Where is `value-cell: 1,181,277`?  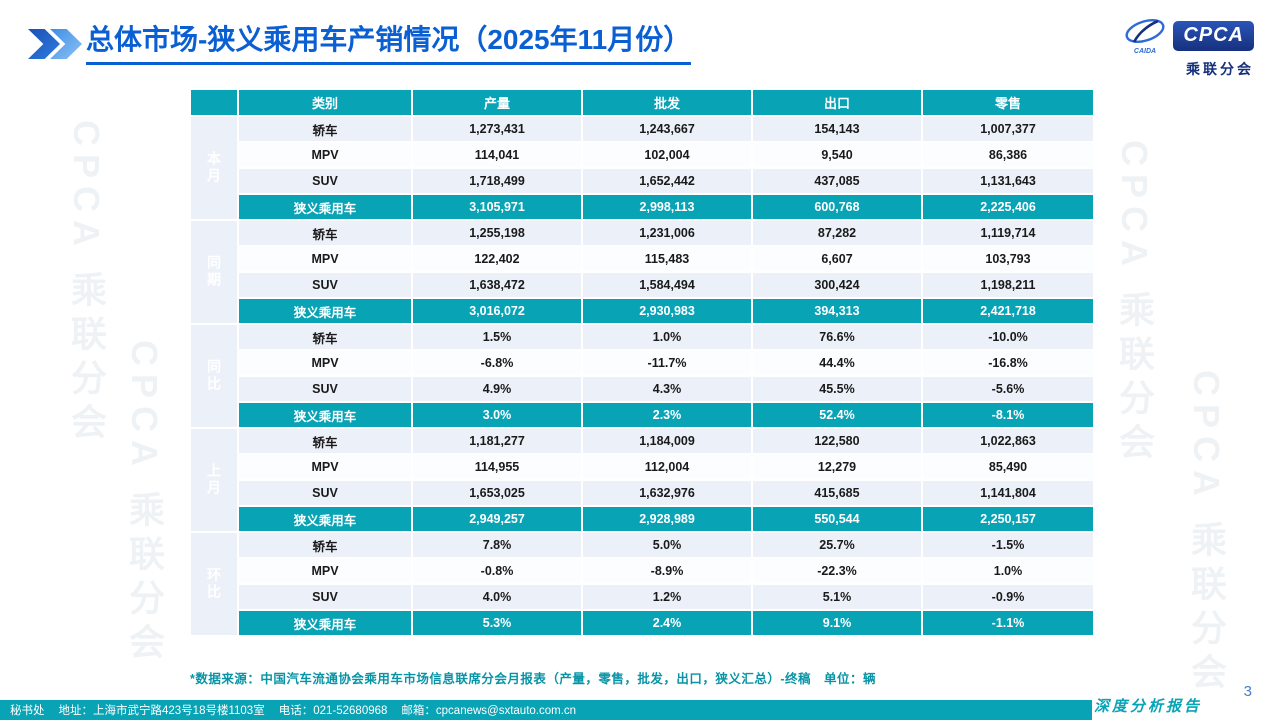
value-cell: 1,181,277 is located at coordinates (497, 441).